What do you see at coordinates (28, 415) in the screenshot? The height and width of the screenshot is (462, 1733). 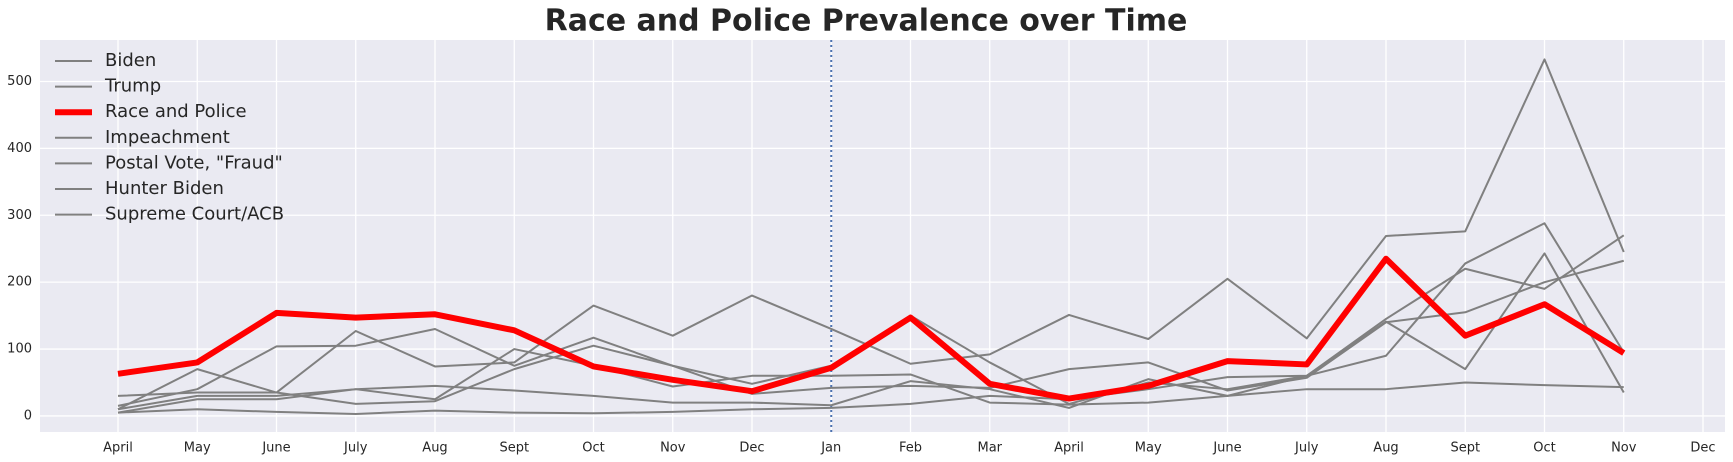 I see `y-tick-label: 0` at bounding box center [28, 415].